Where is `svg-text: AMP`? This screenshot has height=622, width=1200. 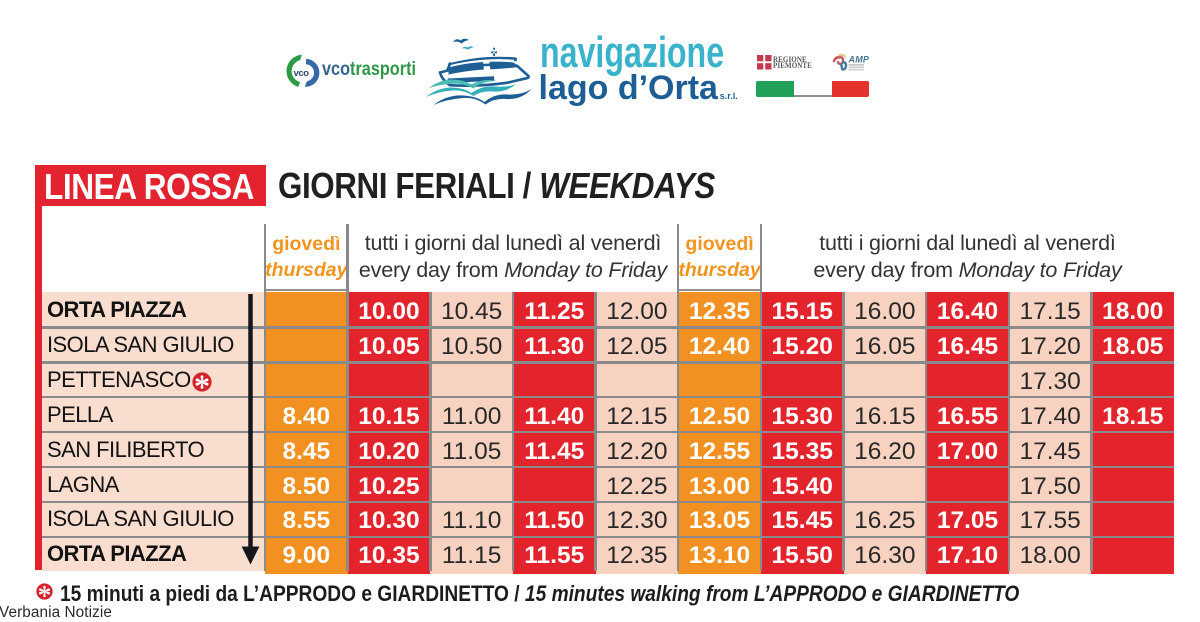 svg-text: AMP is located at coordinates (859, 60).